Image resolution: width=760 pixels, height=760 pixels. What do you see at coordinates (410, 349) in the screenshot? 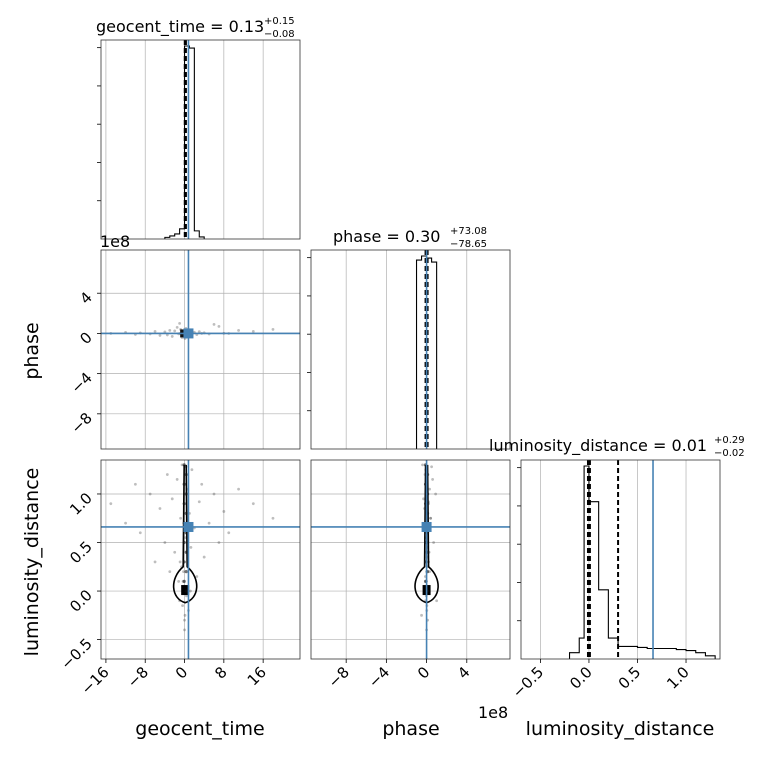
I see `panel-frame-phase` at bounding box center [410, 349].